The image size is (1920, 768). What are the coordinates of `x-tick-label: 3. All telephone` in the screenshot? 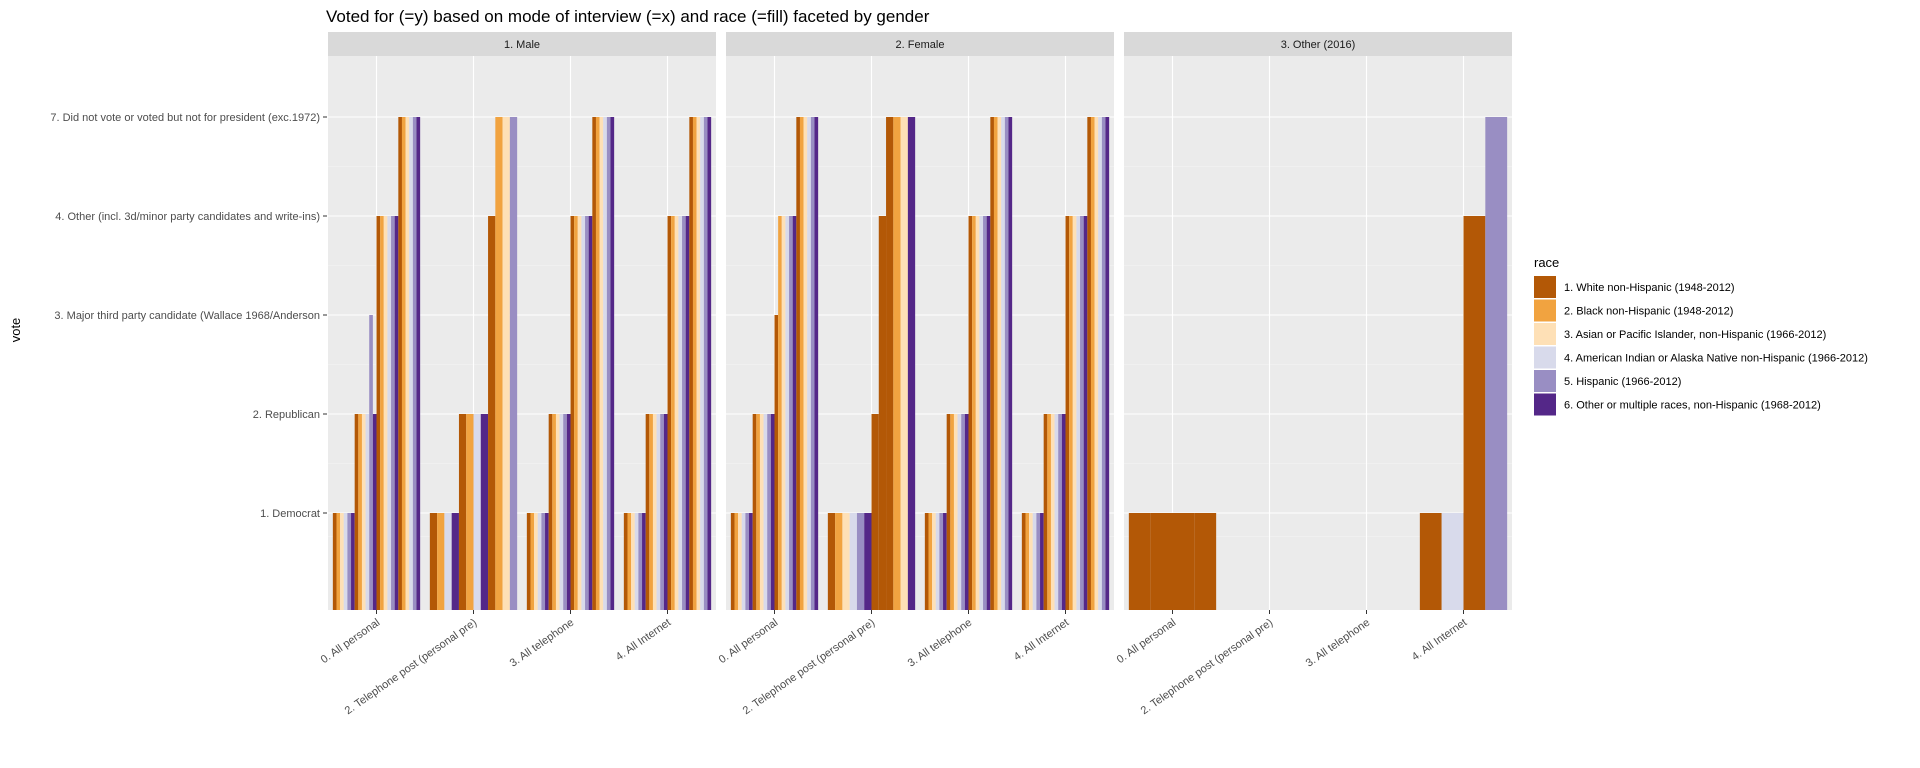 It's located at (940, 643).